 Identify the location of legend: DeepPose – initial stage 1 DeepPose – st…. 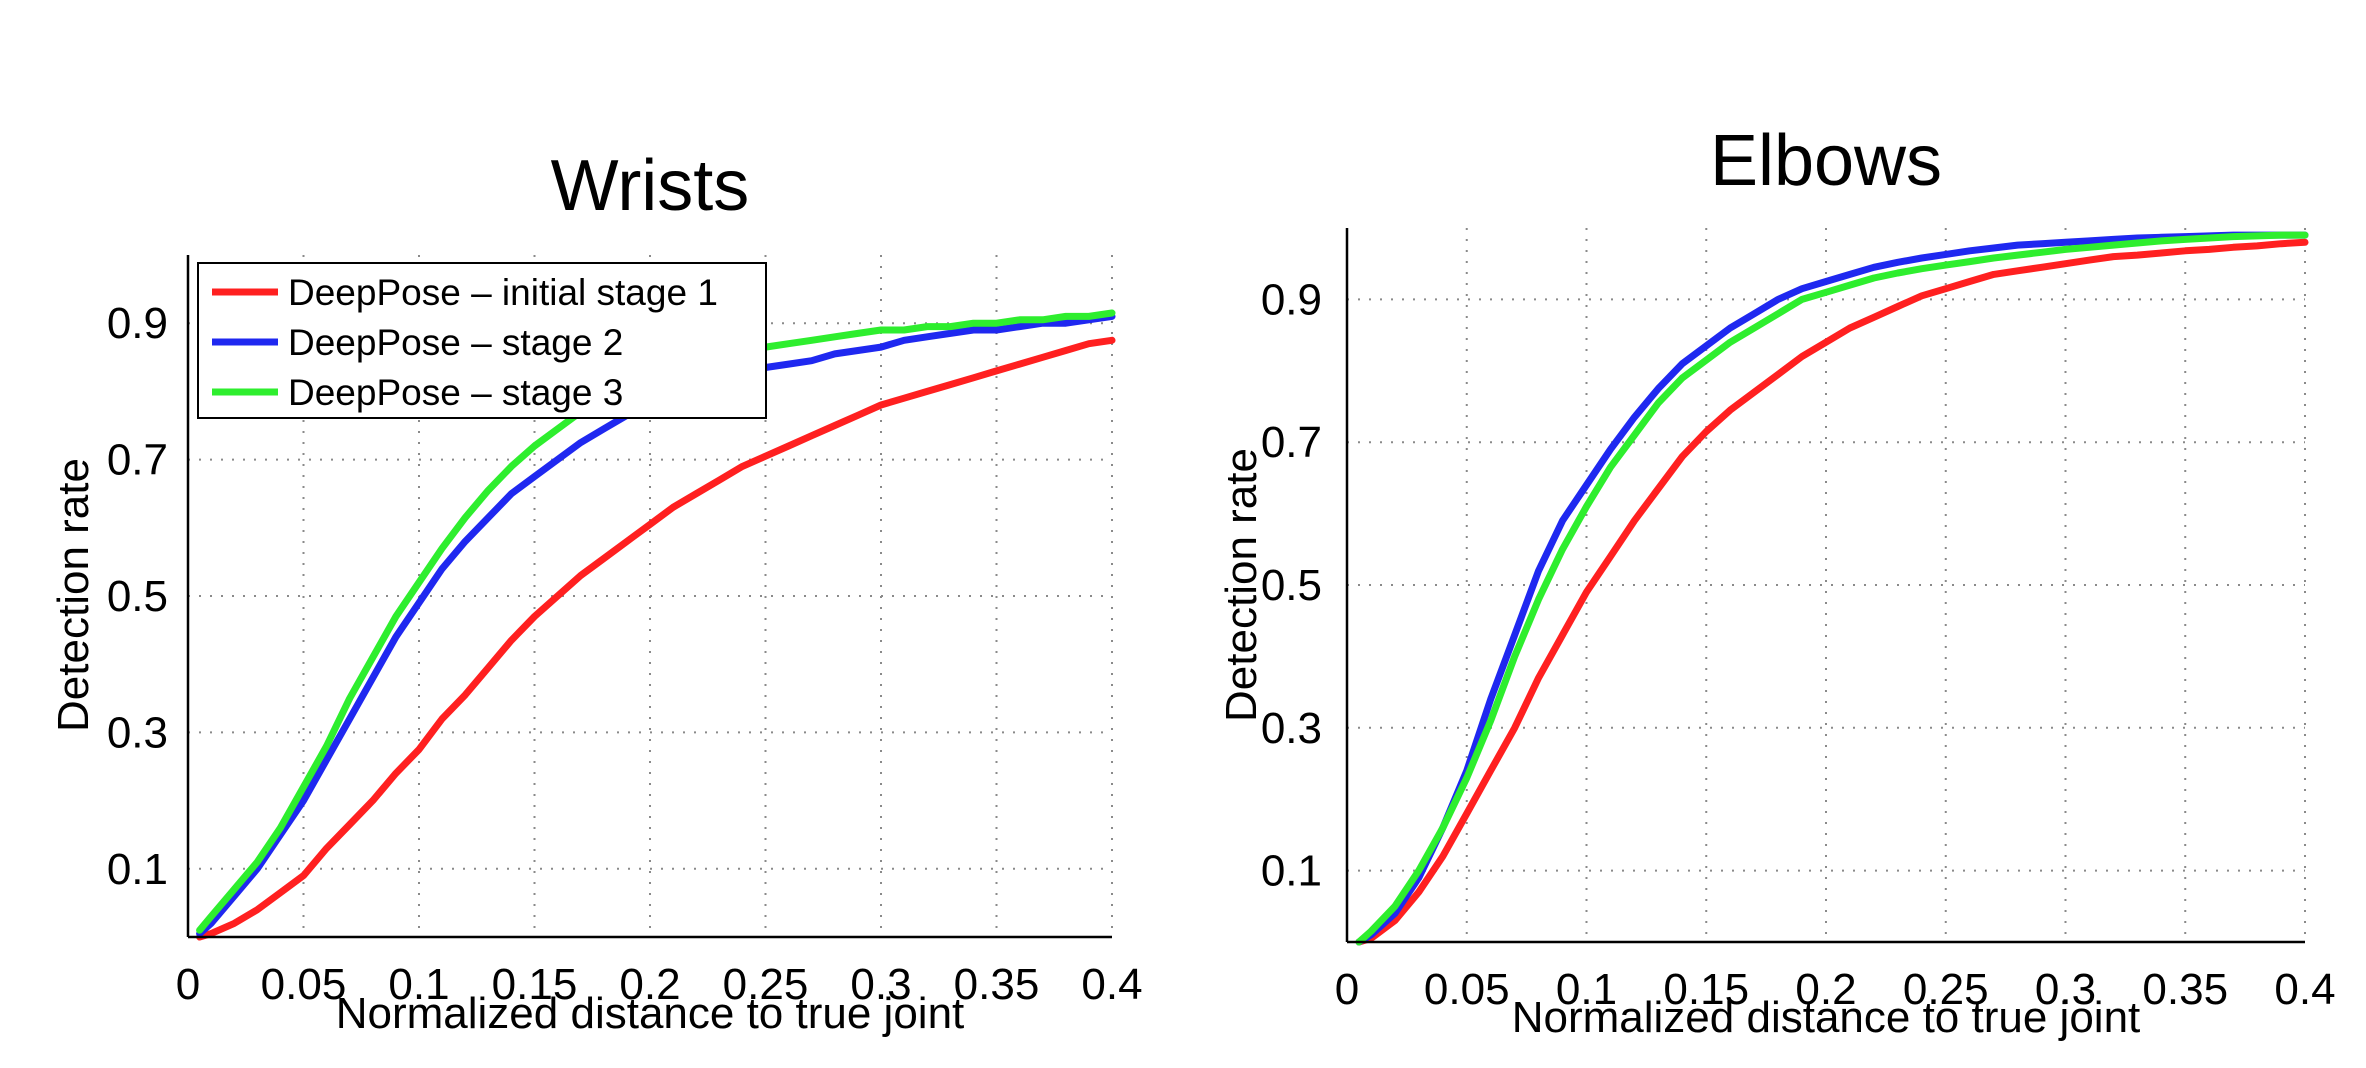
(482, 340).